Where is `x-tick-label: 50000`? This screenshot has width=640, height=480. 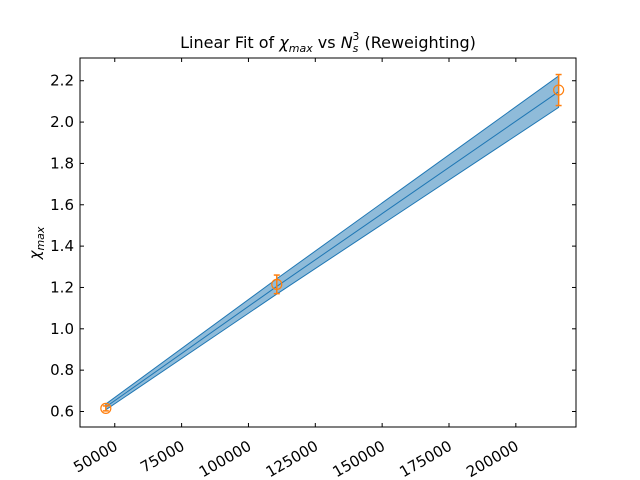 x-tick-label: 50000 is located at coordinates (95, 456).